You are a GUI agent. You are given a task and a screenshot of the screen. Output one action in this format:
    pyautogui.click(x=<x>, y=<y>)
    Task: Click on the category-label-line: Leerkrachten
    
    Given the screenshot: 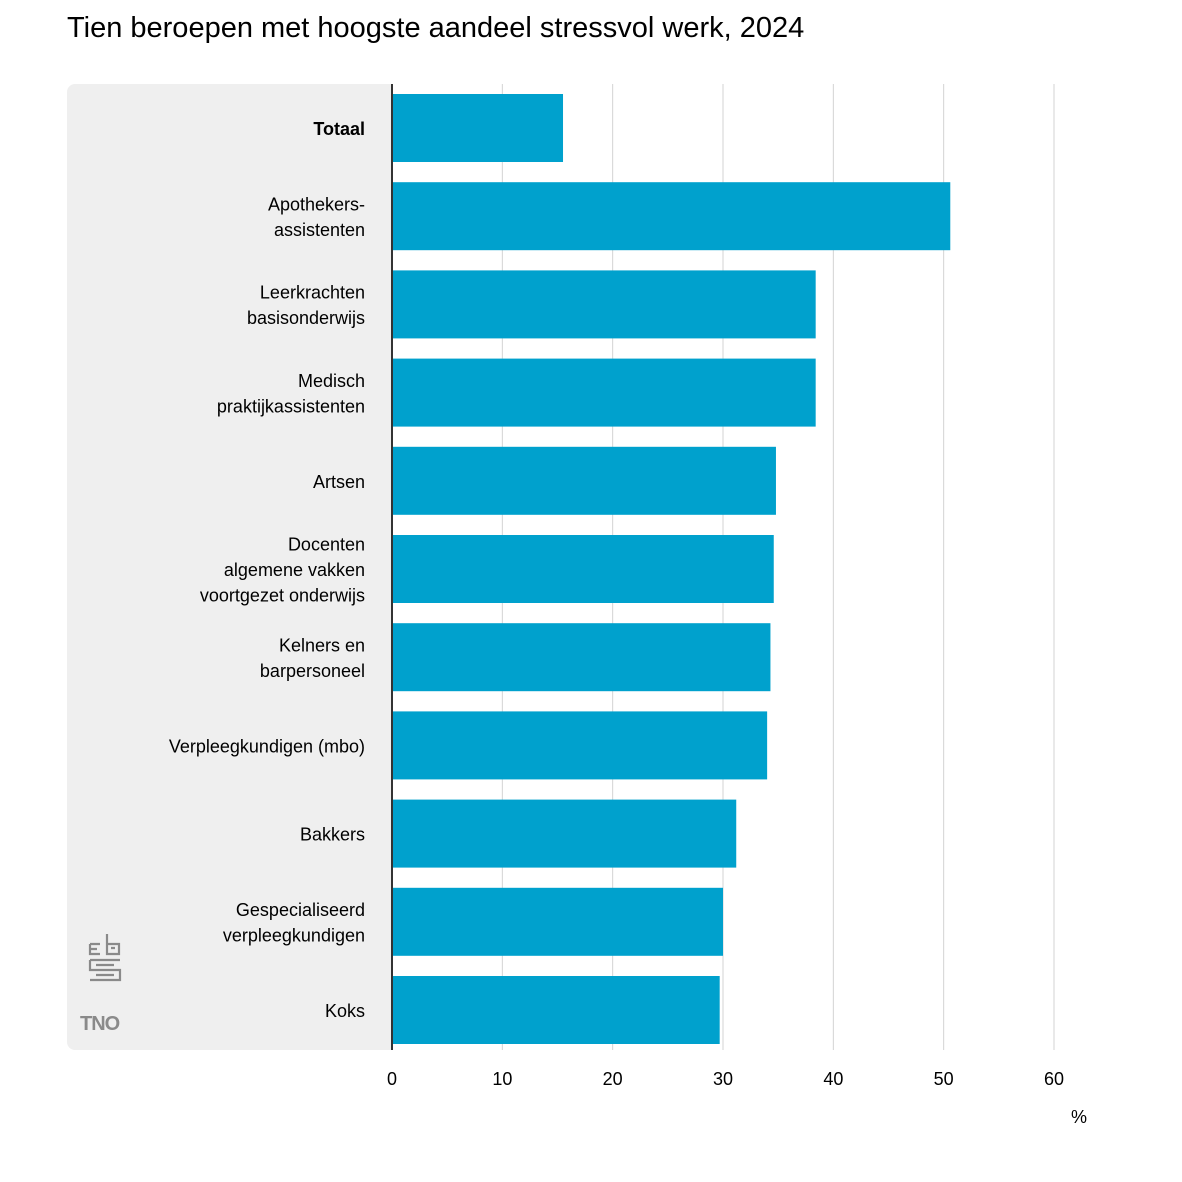 What is the action you would take?
    pyautogui.click(x=312, y=293)
    